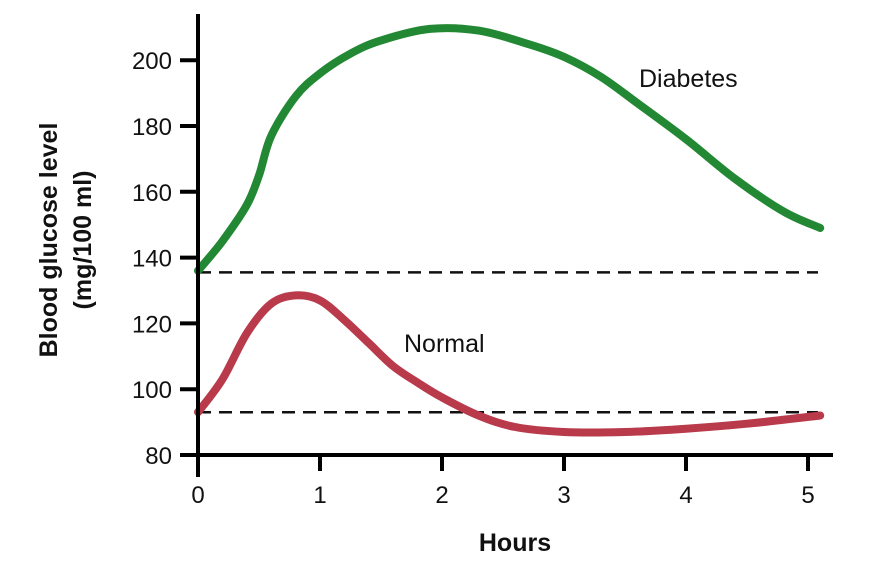 The width and height of the screenshot is (873, 563). Describe the element at coordinates (66, 240) in the screenshot. I see `y-axis-title: Blood glucose level (mg/100 ml)` at that location.